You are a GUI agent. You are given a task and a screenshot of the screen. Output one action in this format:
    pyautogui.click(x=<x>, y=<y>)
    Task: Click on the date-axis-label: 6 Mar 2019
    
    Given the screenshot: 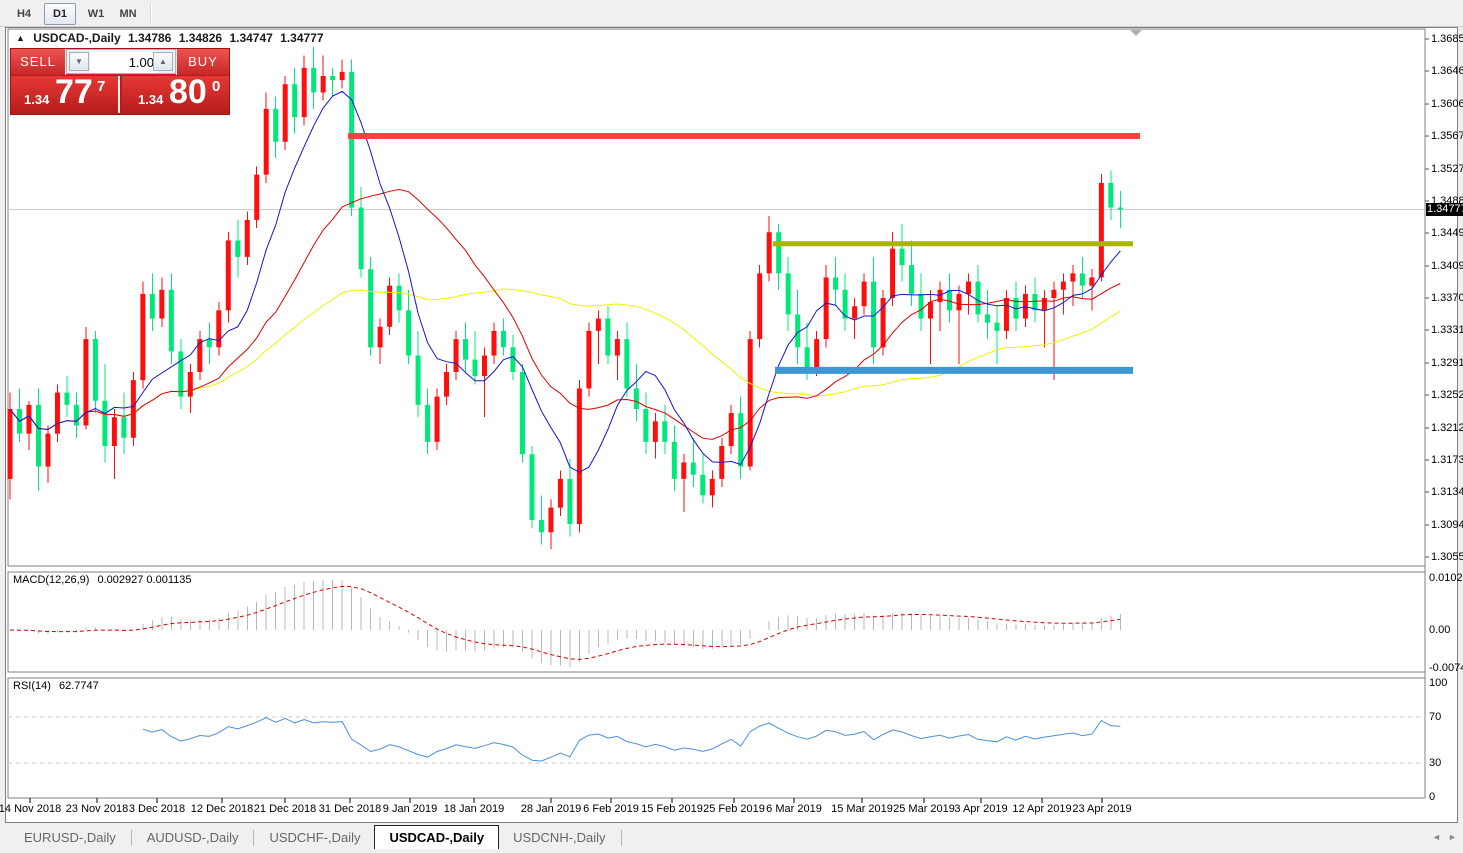 What is the action you would take?
    pyautogui.click(x=794, y=809)
    